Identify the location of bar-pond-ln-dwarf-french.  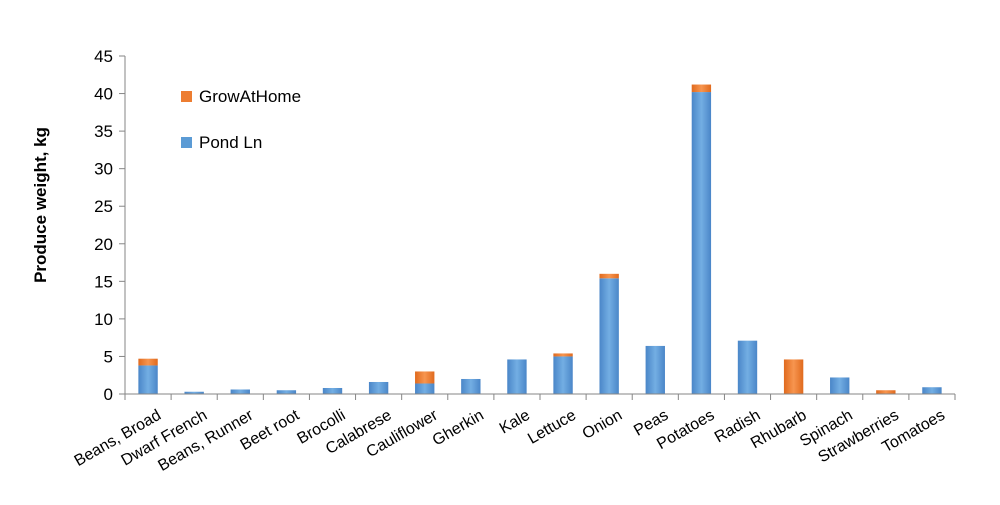
(194, 392).